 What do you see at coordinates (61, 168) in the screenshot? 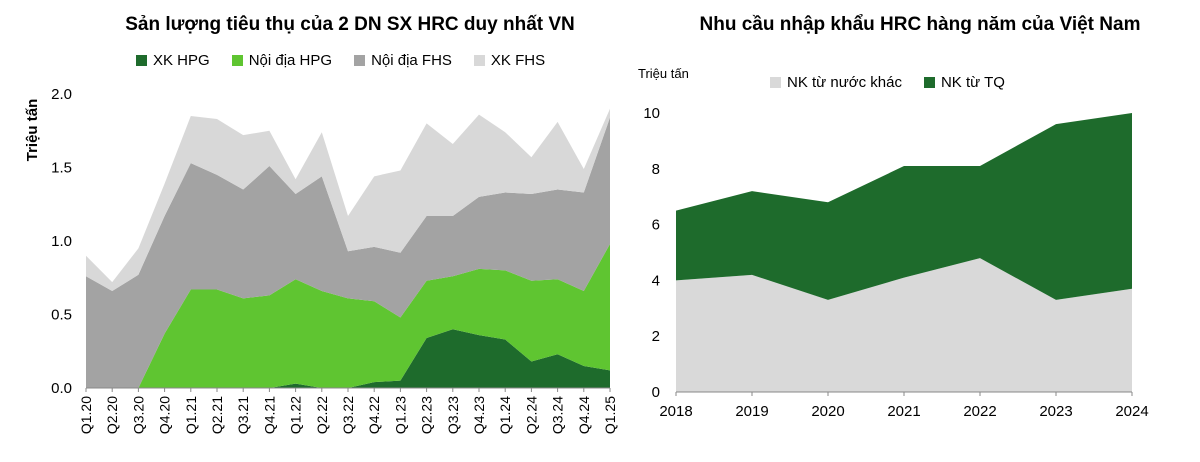
I see `y-tick-label: 1.5` at bounding box center [61, 168].